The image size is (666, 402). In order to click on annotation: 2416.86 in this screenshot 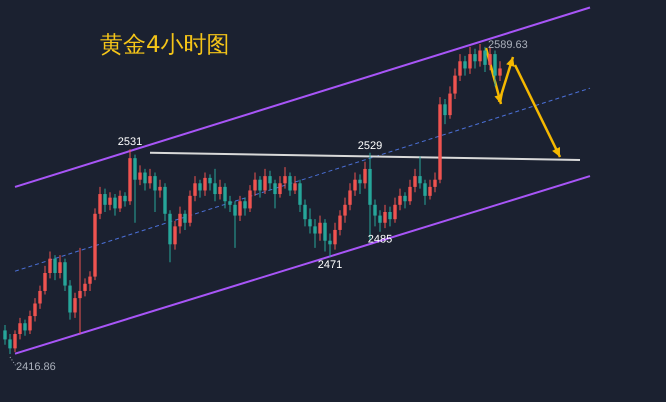, I will do `click(36, 367)`.